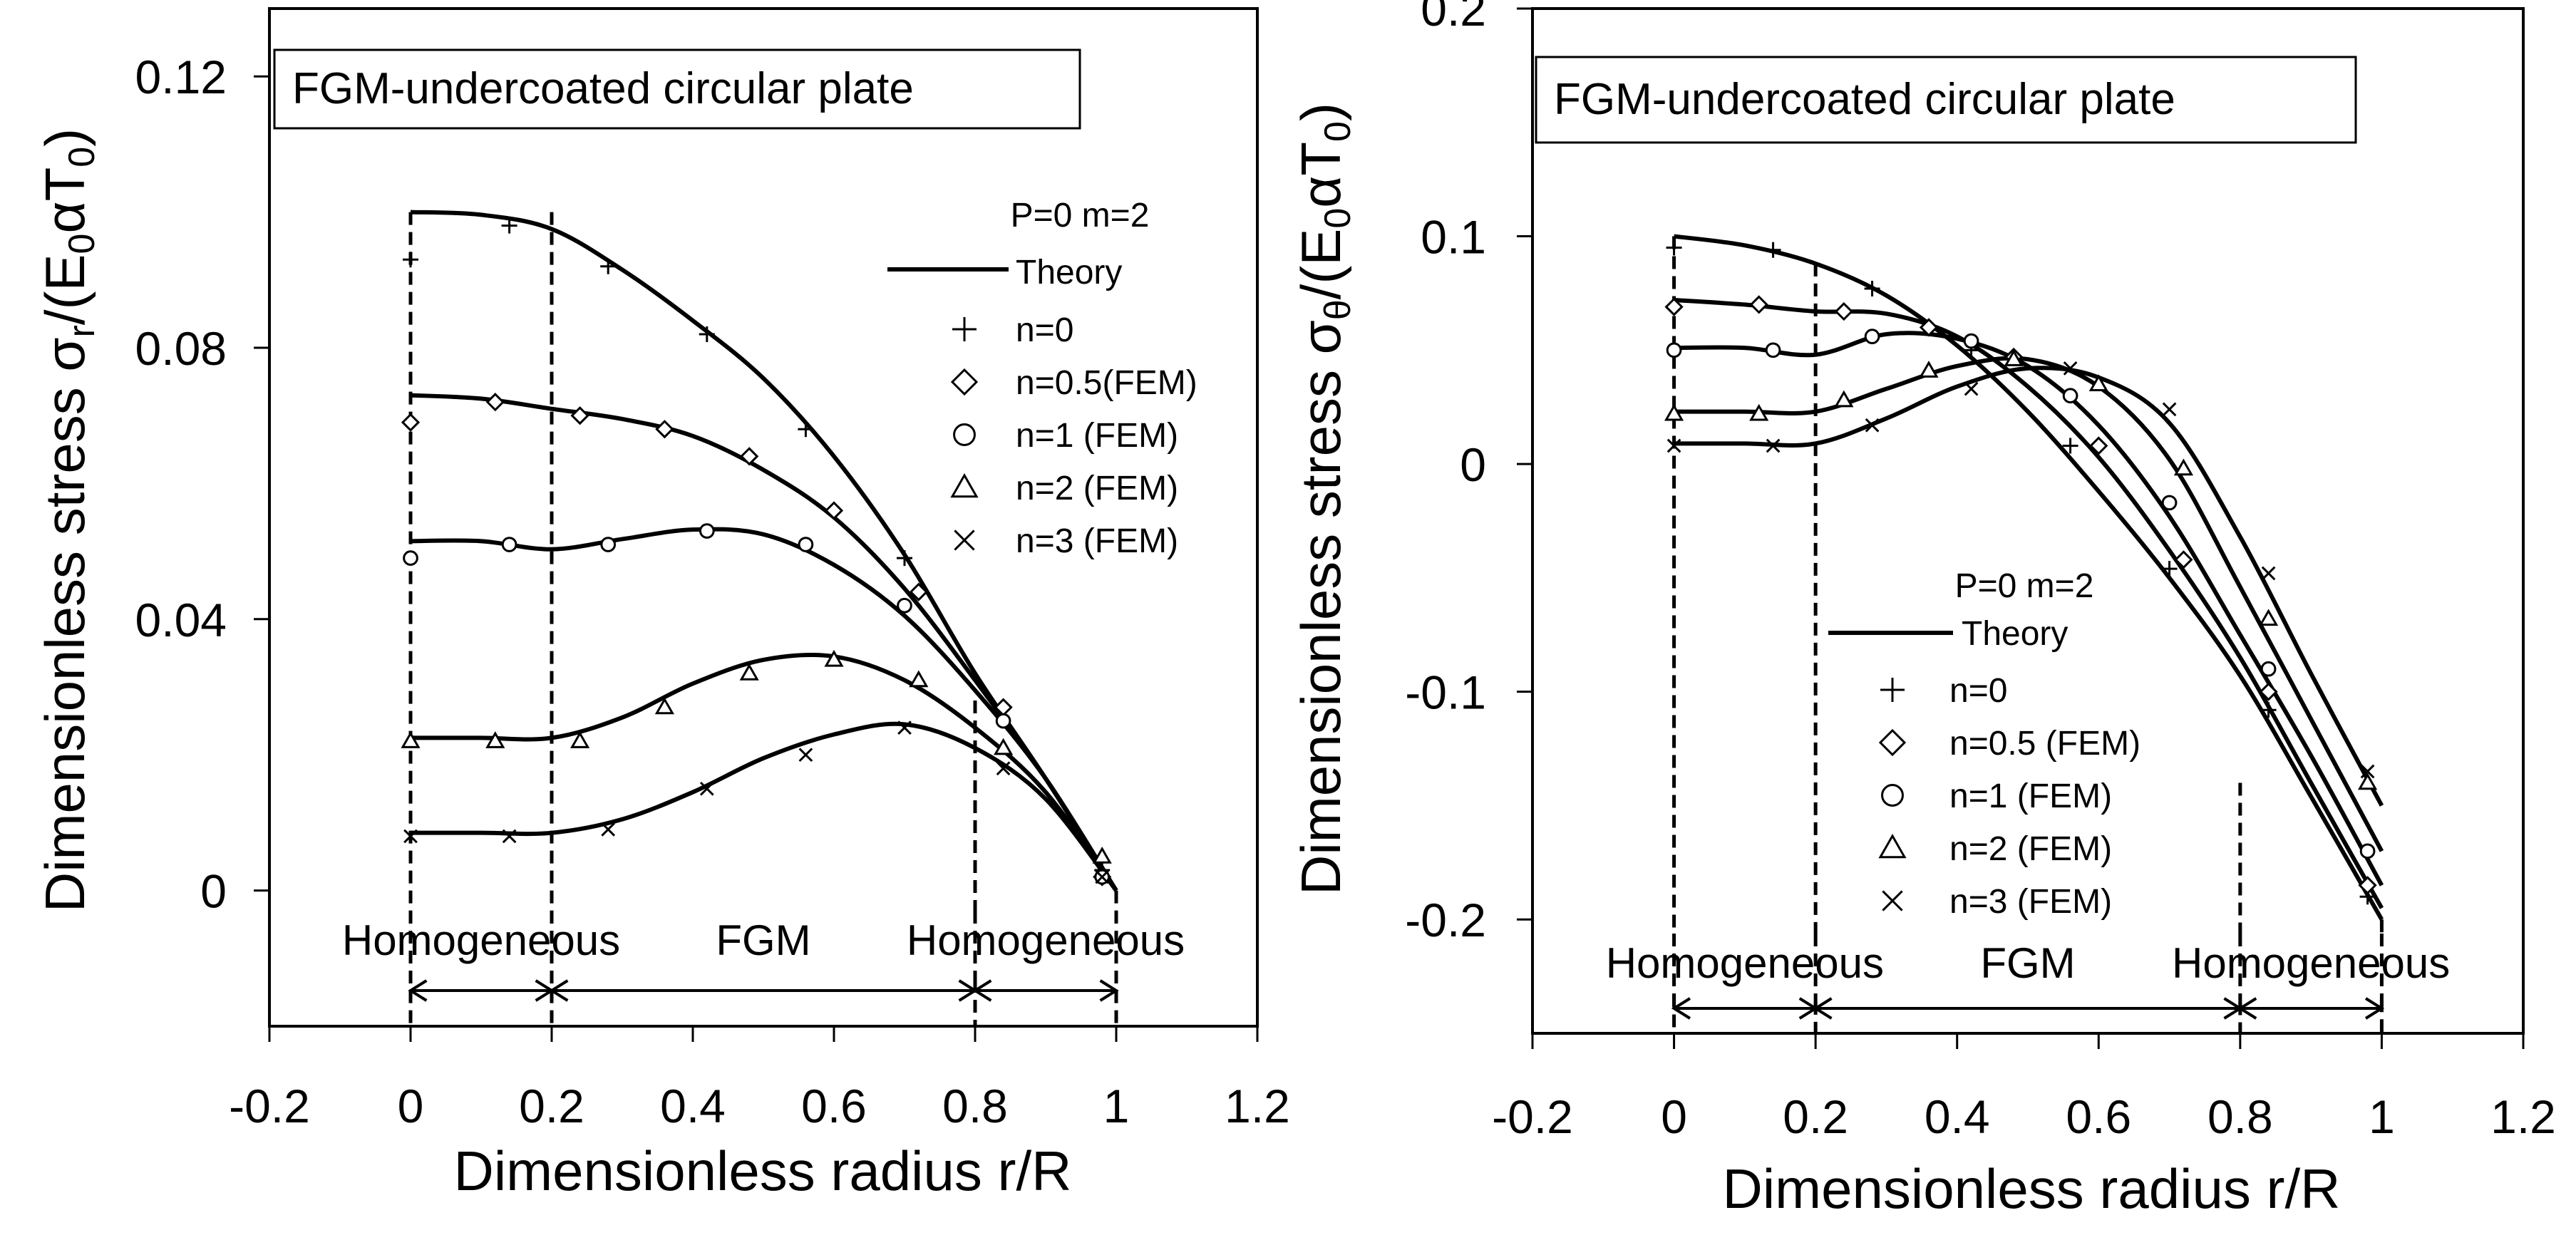 The height and width of the screenshot is (1235, 2576). Describe the element at coordinates (2015, 634) in the screenshot. I see `legend-theory-label: Theory` at that location.